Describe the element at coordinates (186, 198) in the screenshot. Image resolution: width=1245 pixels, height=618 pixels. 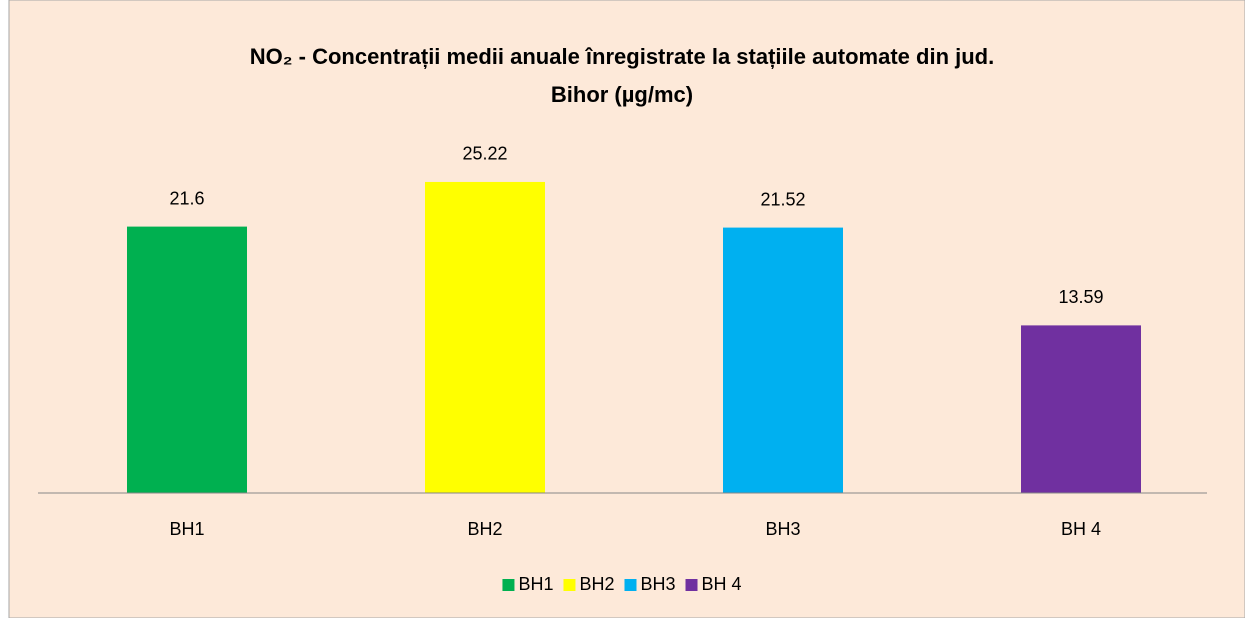
I see `data-label: 21.6` at that location.